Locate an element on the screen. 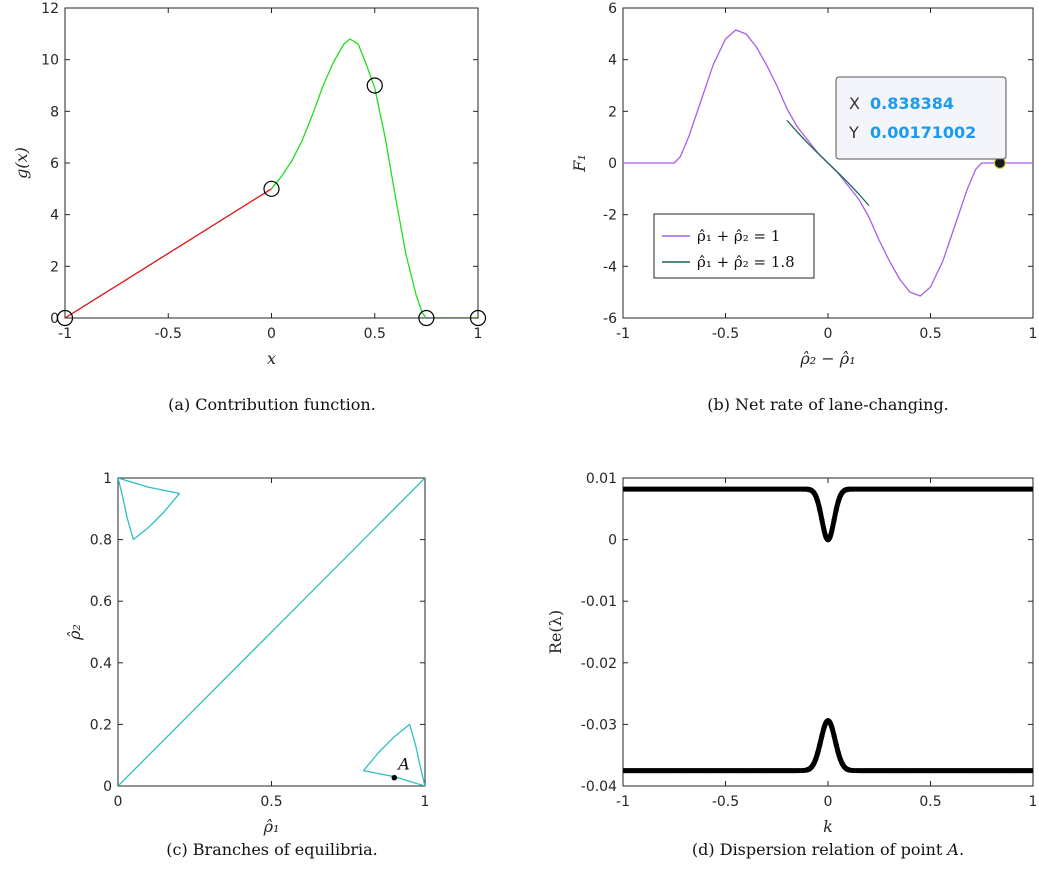 This screenshot has width=1039, height=892. caption: (c) Branches of equilibria. is located at coordinates (271, 849).